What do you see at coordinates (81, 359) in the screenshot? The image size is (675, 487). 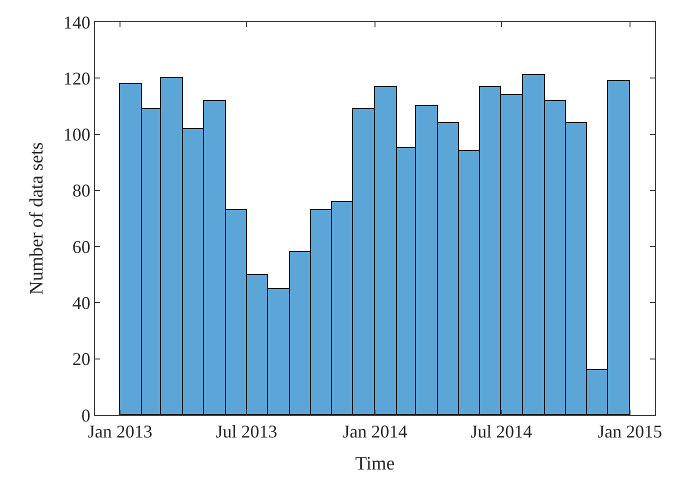 I see `y-tick-label: 20` at bounding box center [81, 359].